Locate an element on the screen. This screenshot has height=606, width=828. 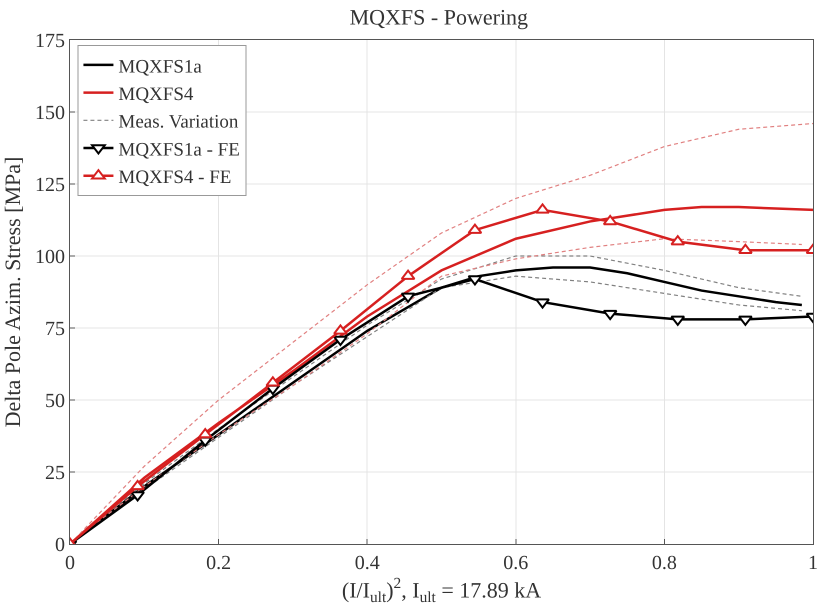
legend-label: MQXFS1a is located at coordinates (160, 67).